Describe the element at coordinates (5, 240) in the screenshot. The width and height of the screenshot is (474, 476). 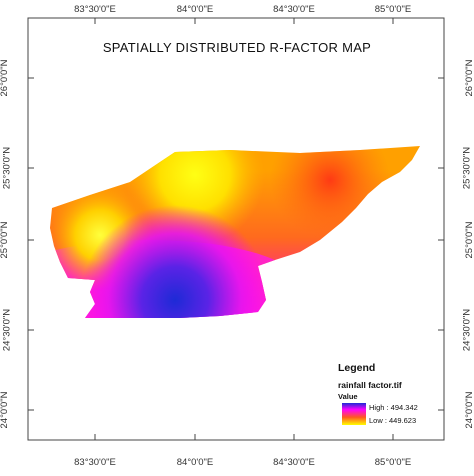
I see `latitude-tick-left: 25°0'0"N` at that location.